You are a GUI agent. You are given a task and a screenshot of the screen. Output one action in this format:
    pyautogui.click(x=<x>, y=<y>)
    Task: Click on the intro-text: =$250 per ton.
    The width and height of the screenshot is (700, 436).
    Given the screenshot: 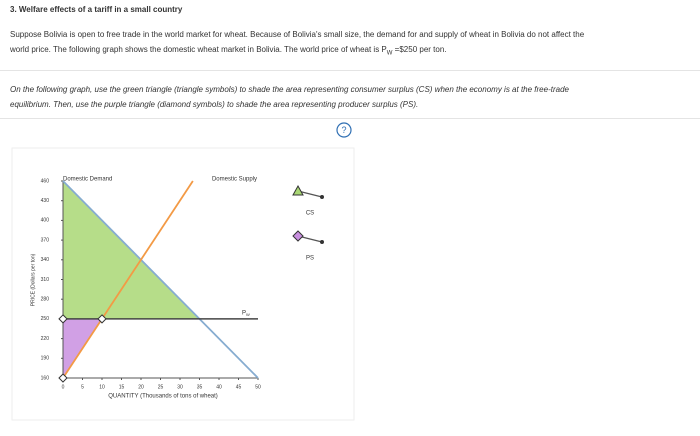 What is the action you would take?
    pyautogui.click(x=419, y=49)
    